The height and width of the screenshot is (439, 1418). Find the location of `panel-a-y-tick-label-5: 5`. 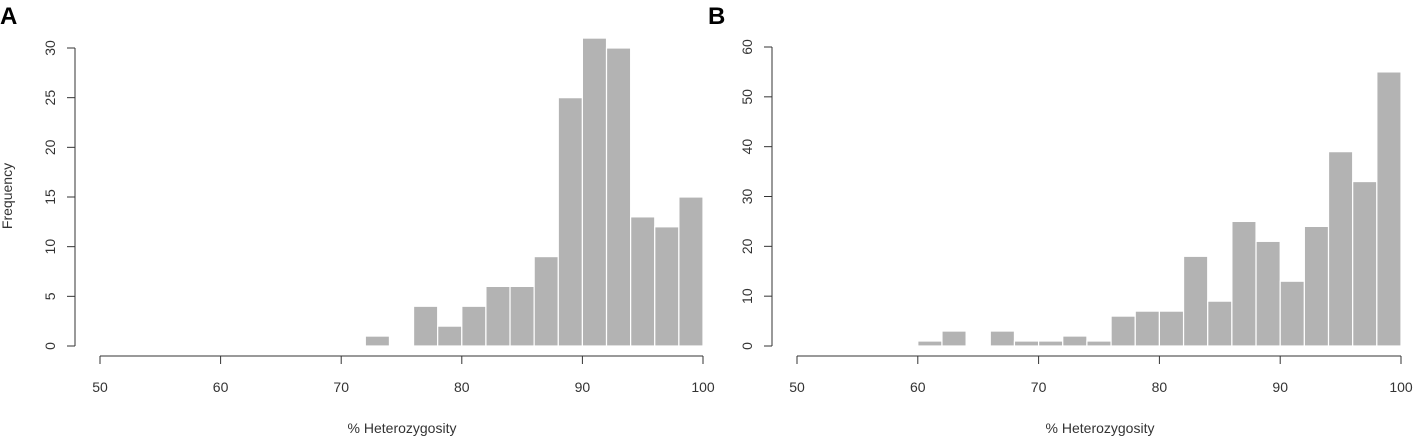

panel-a-y-tick-label-5: 5 is located at coordinates (50, 296).